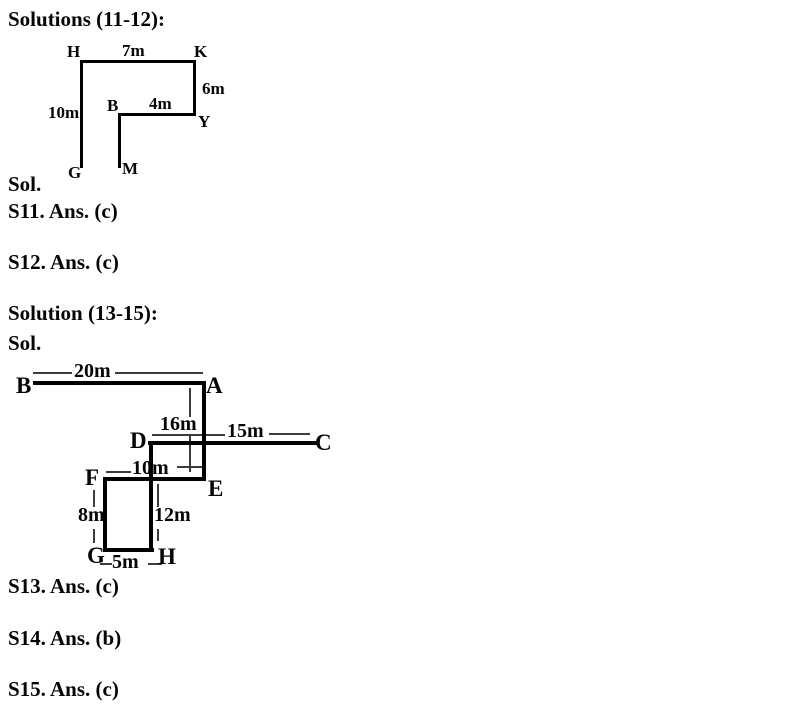  Describe the element at coordinates (81, 114) in the screenshot. I see `fig1-line-H-G` at that location.